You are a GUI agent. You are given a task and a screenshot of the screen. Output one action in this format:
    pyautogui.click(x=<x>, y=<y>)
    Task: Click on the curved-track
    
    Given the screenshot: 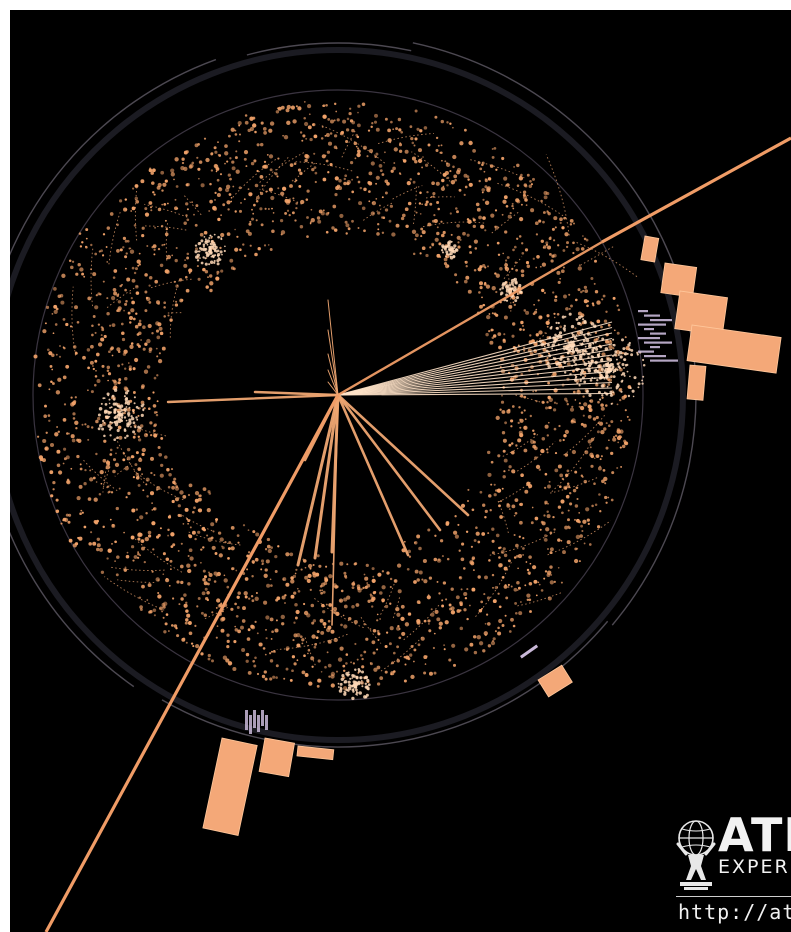 What is the action you would take?
    pyautogui.click(x=136, y=581)
    